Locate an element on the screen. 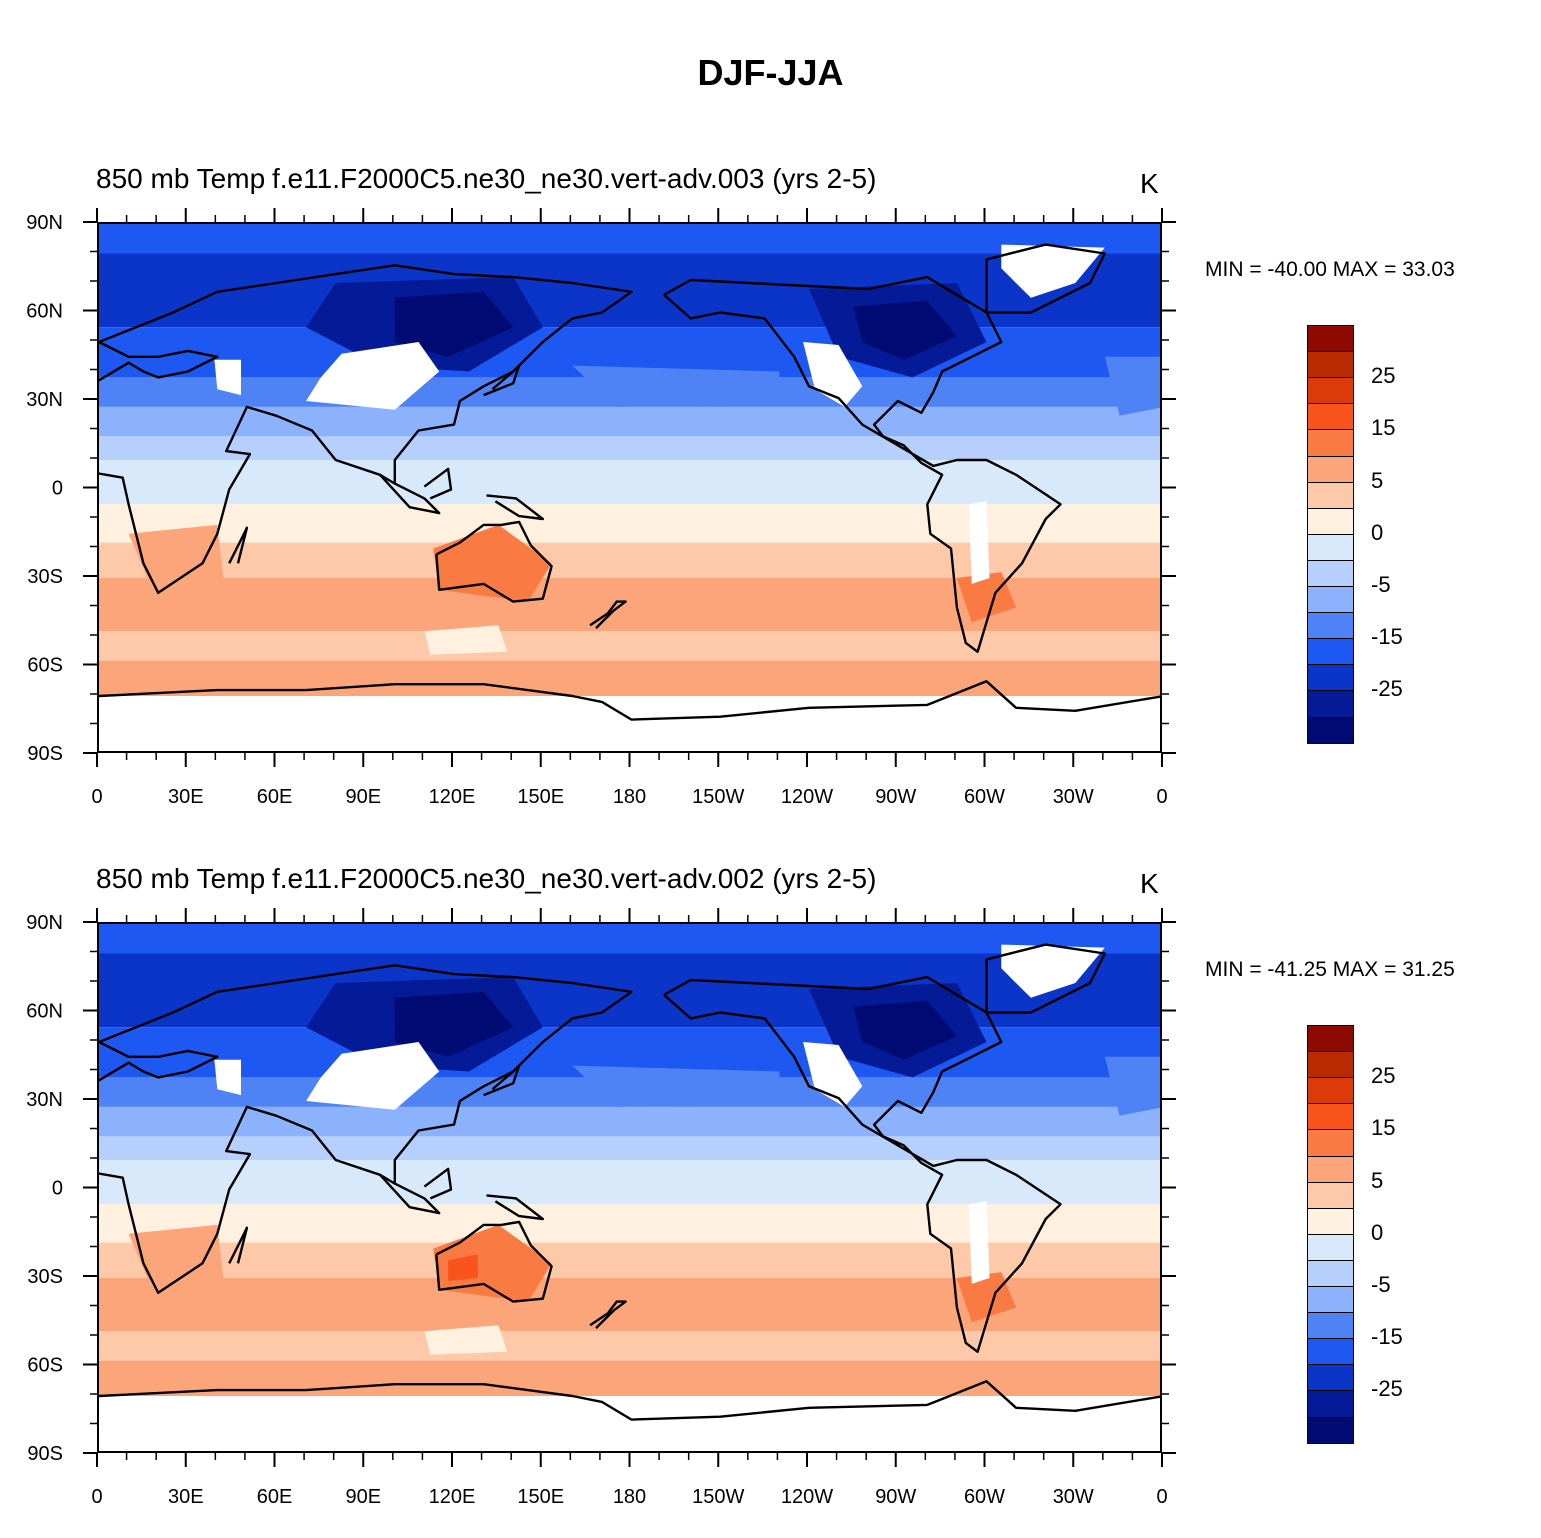 The height and width of the screenshot is (1538, 1541). panel-variable-title: 850 mb Temp is located at coordinates (181, 178).